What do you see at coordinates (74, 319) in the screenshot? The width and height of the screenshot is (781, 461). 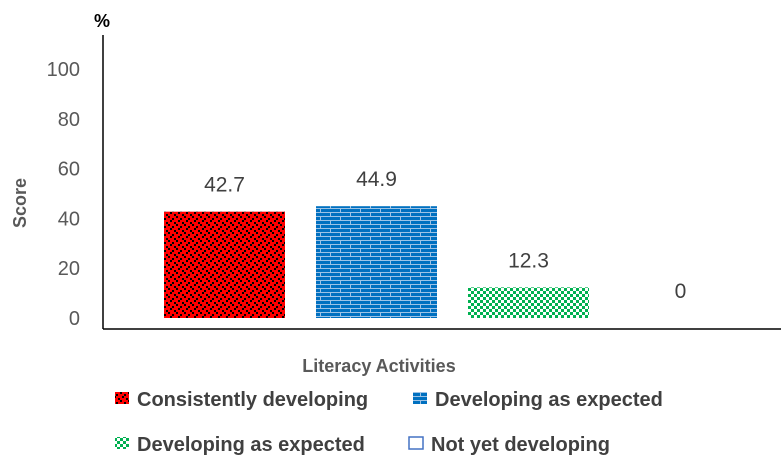 I see `y-tick-label: 0` at bounding box center [74, 319].